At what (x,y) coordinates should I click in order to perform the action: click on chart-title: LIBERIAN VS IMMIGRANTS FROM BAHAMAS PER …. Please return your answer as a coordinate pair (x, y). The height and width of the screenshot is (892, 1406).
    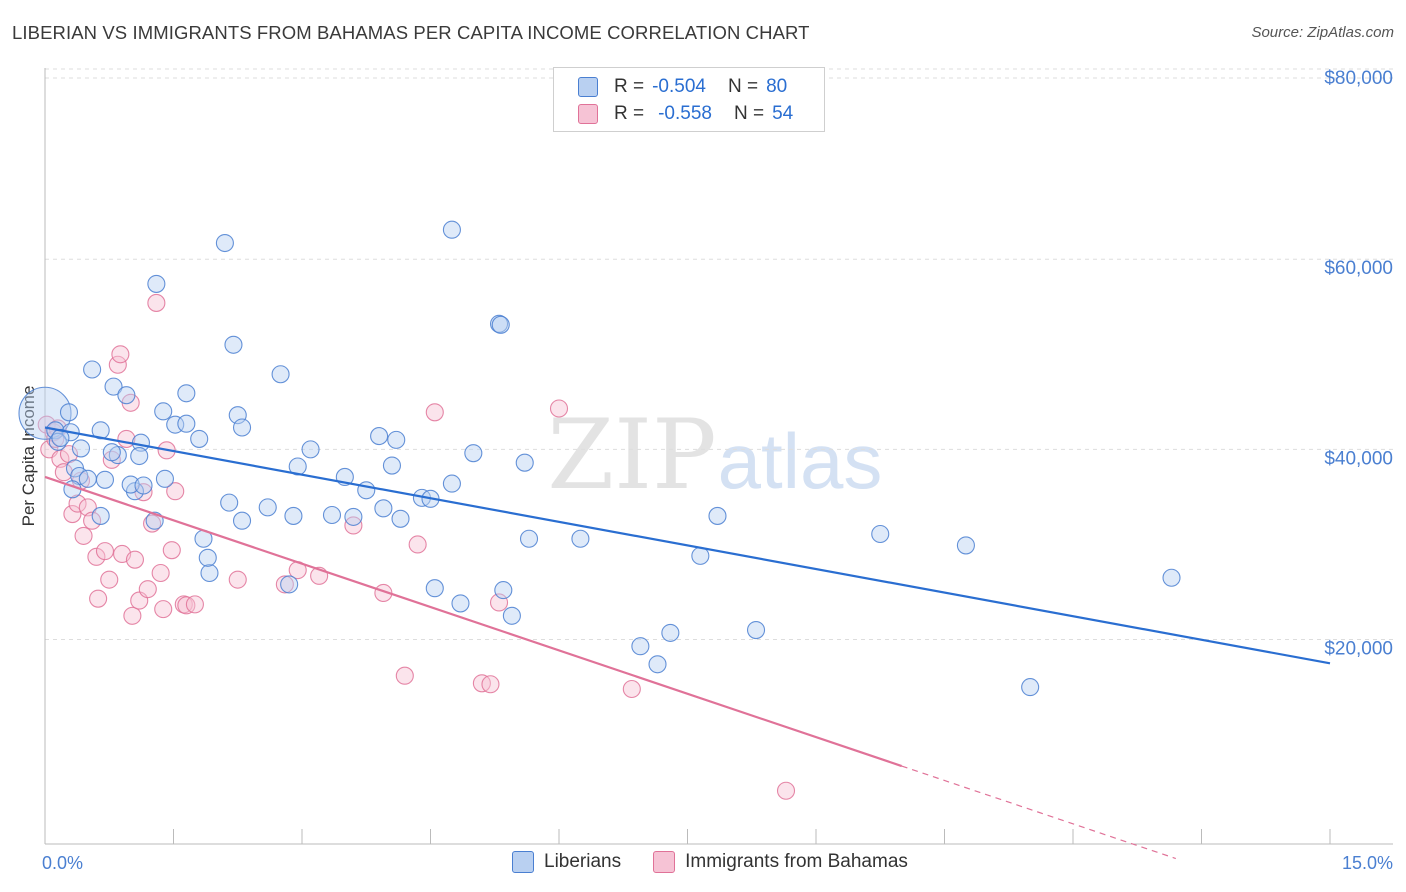
    Looking at the image, I should click on (411, 32).